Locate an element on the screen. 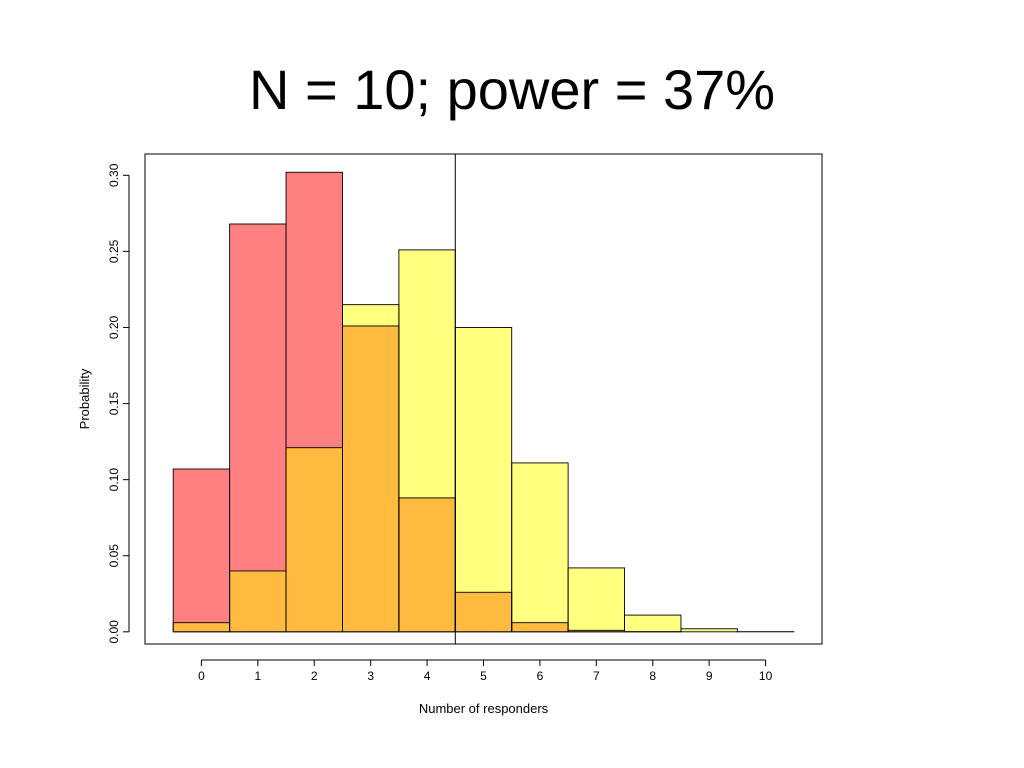 The width and height of the screenshot is (1024, 768). y-tick-label: 0.30 is located at coordinates (114, 175).